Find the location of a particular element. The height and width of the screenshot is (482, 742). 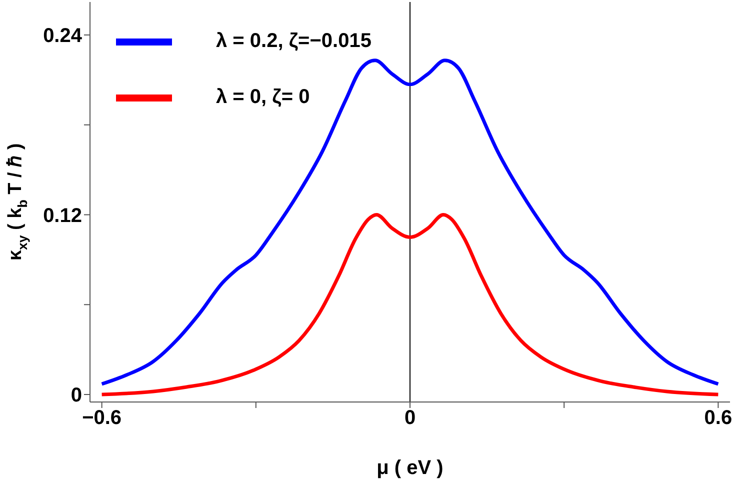

y-tick-label: 0.12 is located at coordinates (62, 215).